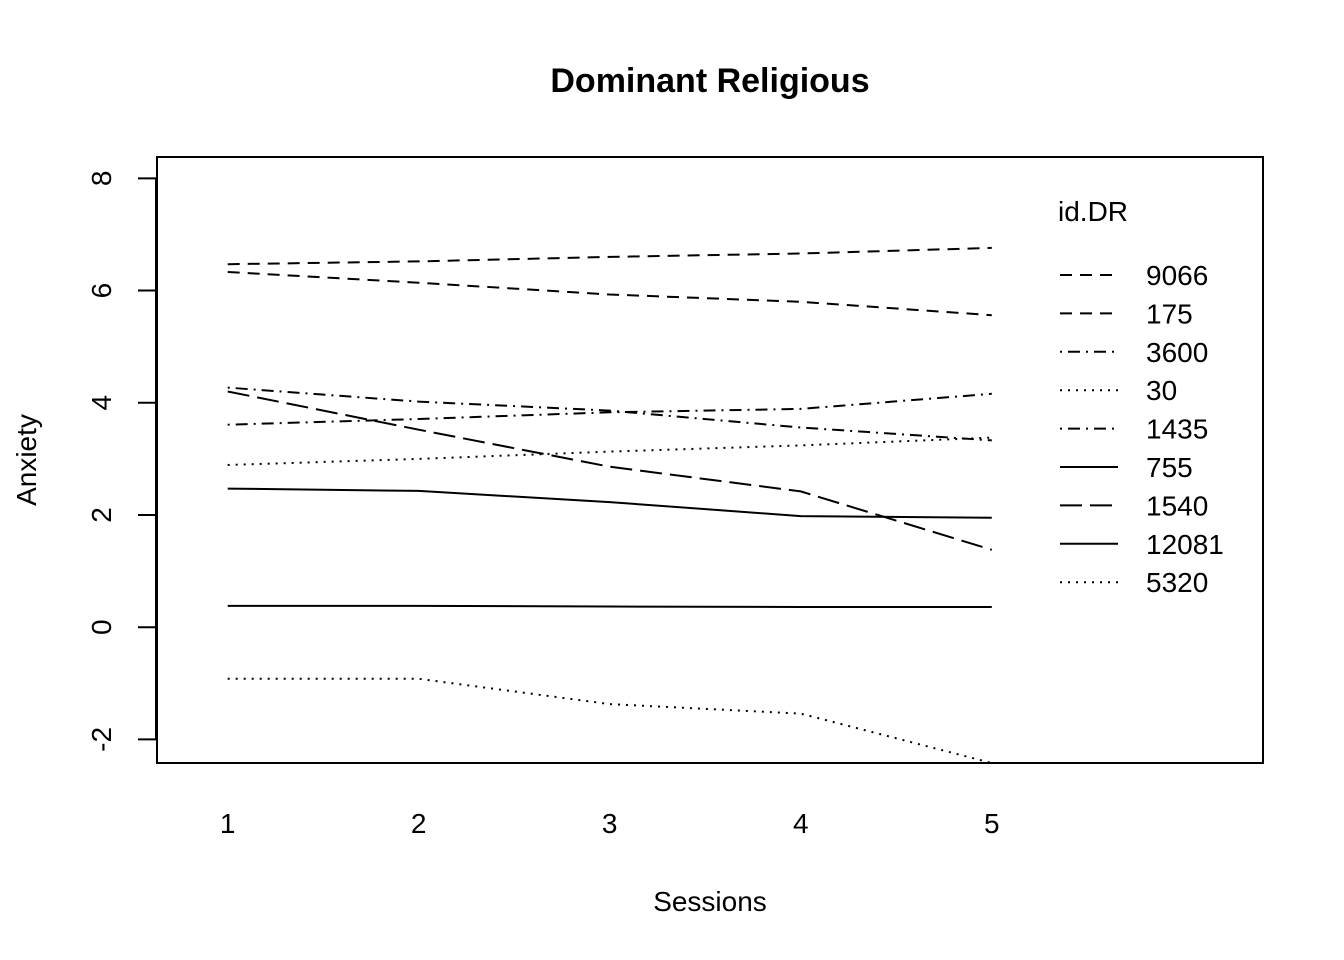 Image resolution: width=1344 pixels, height=960 pixels. What do you see at coordinates (101, 403) in the screenshot?
I see `y-tick-label: 4` at bounding box center [101, 403].